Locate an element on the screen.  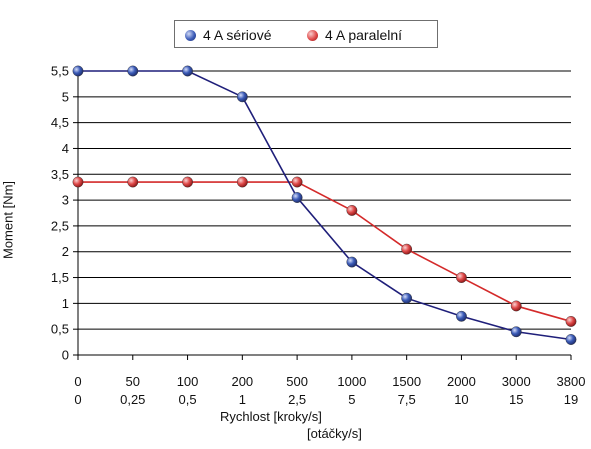
y-tick-label: 5 is located at coordinates (65, 96).